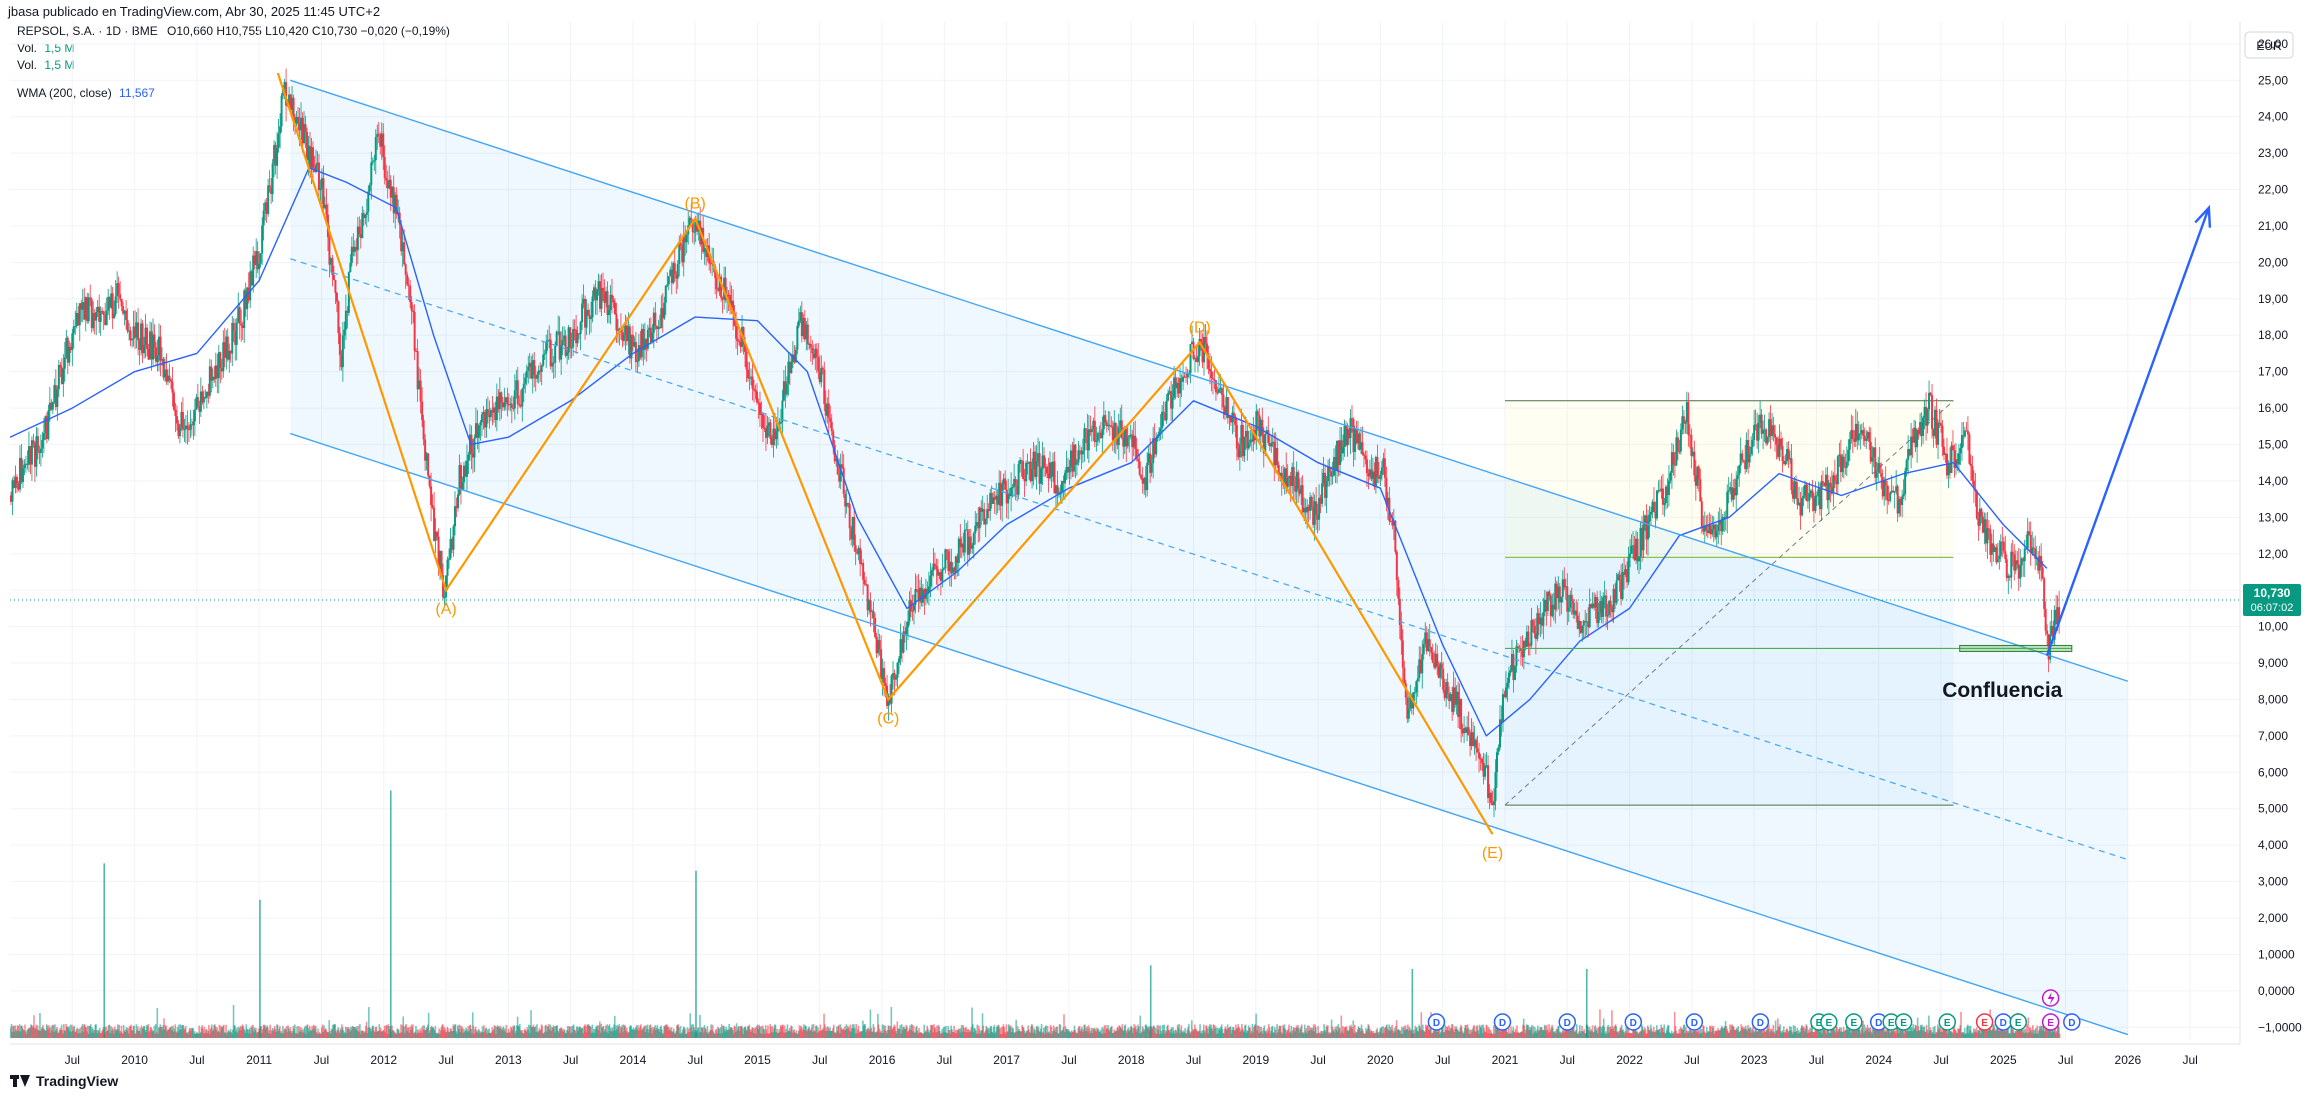 Image resolution: width=2315 pixels, height=1098 pixels. I want to click on symbol-line: REPSOL, S.A. · 1D · BME, so click(87, 31).